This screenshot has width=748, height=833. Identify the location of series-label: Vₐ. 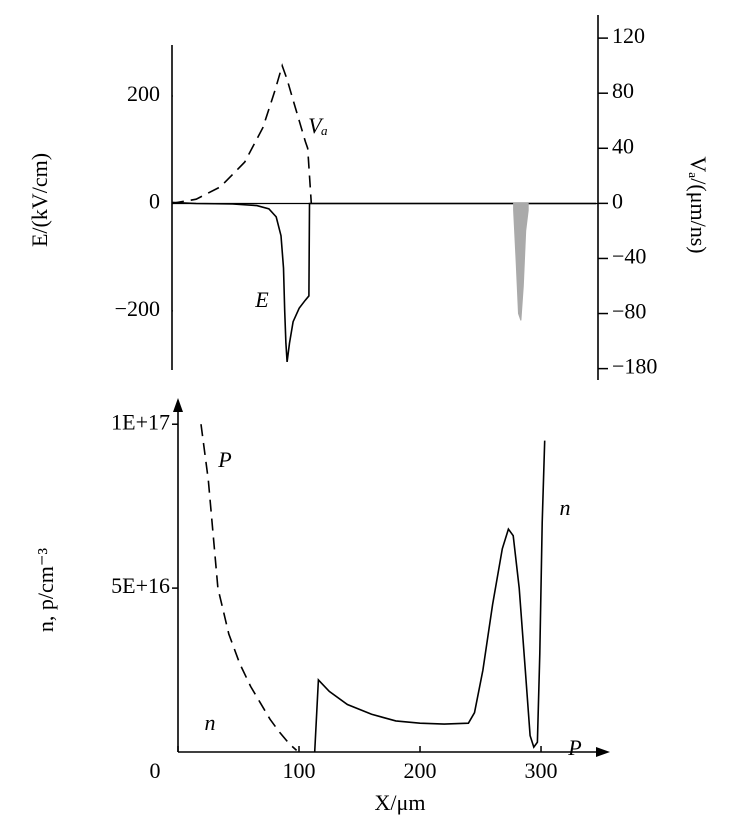
(318, 125).